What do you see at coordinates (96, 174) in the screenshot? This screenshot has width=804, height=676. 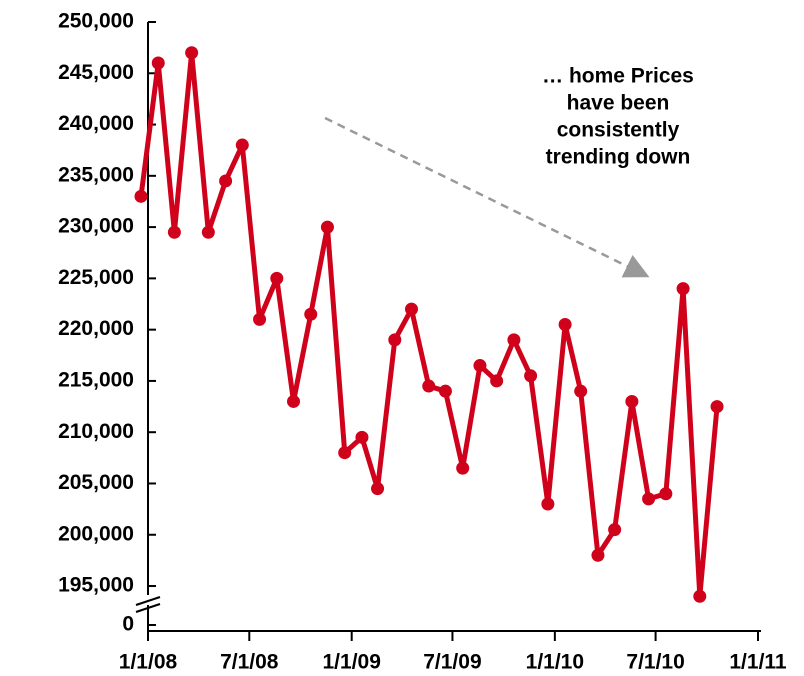 I see `y-tick-label: 235,000` at bounding box center [96, 174].